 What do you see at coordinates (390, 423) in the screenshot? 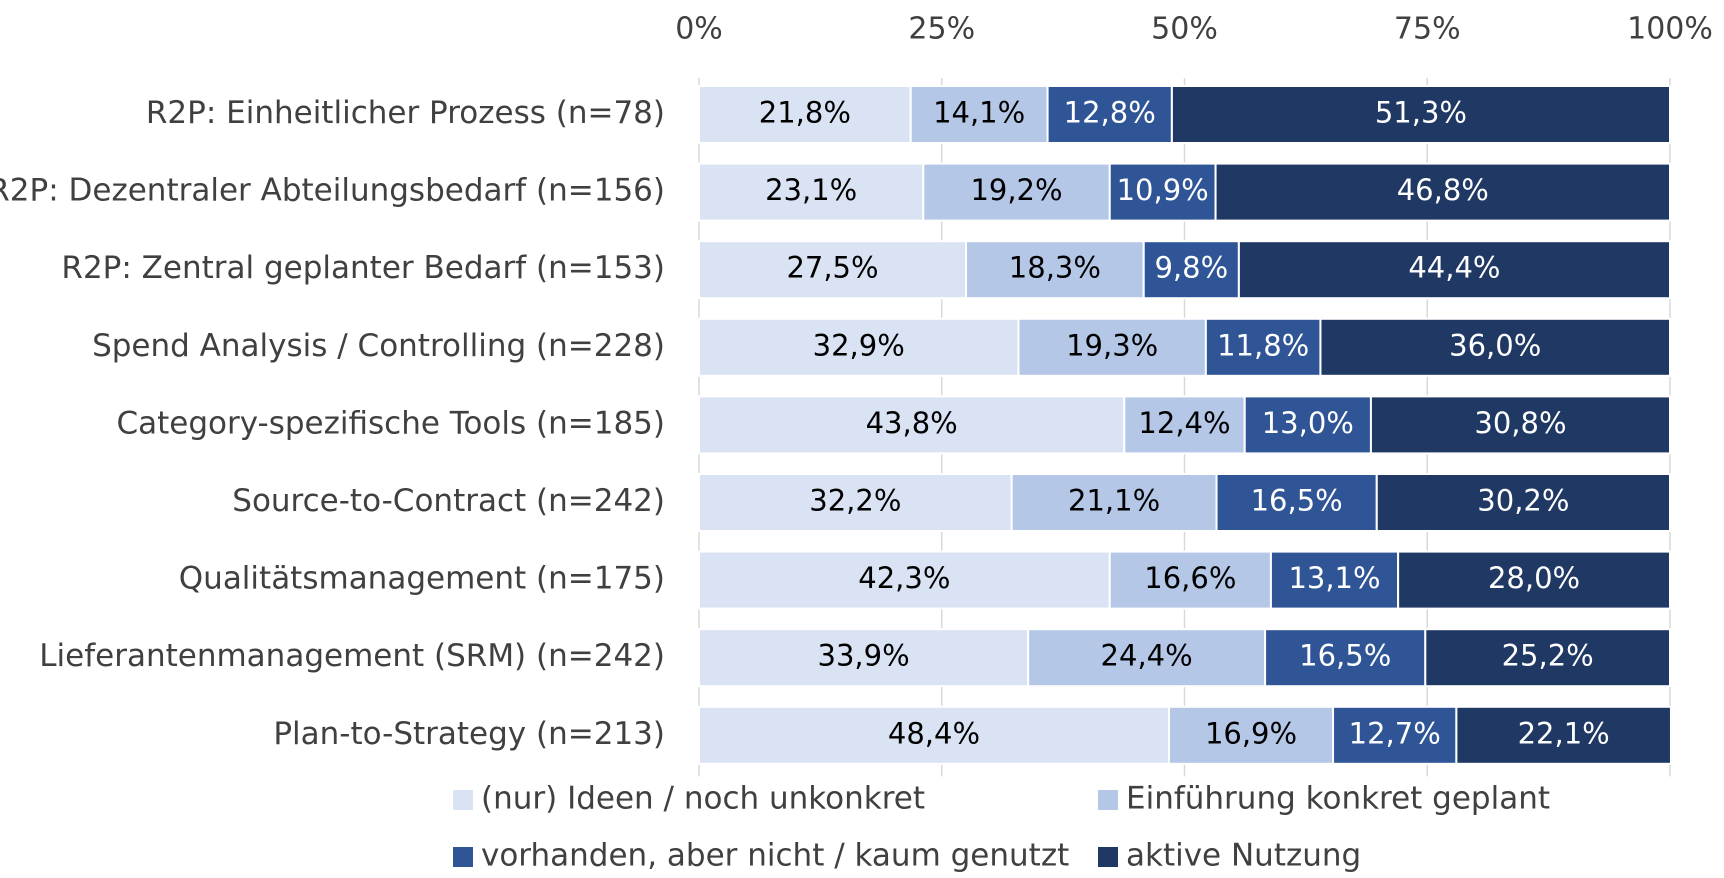
I see `category-label: Category-spezifische Tools (n=185)` at bounding box center [390, 423].